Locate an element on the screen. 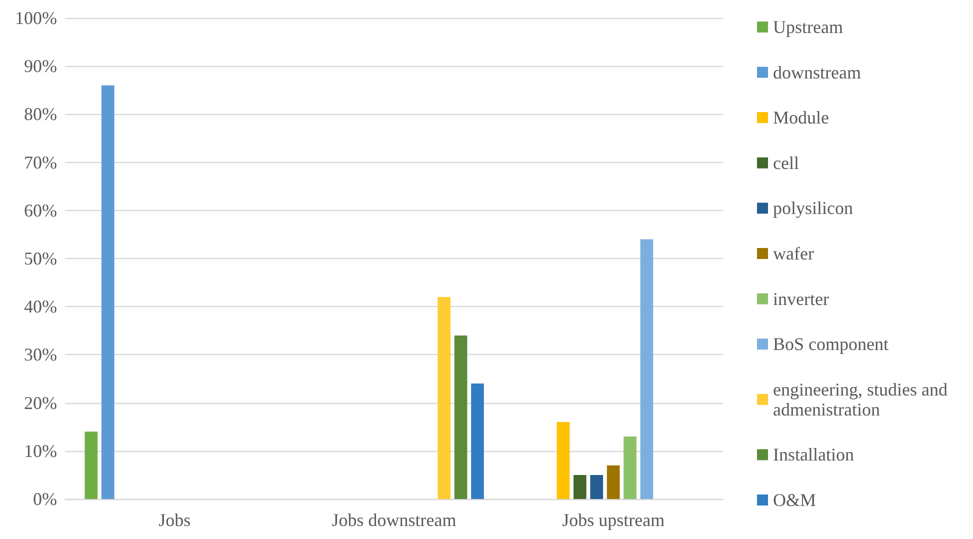 This screenshot has width=973, height=539. legend-label: Upstream is located at coordinates (808, 27).